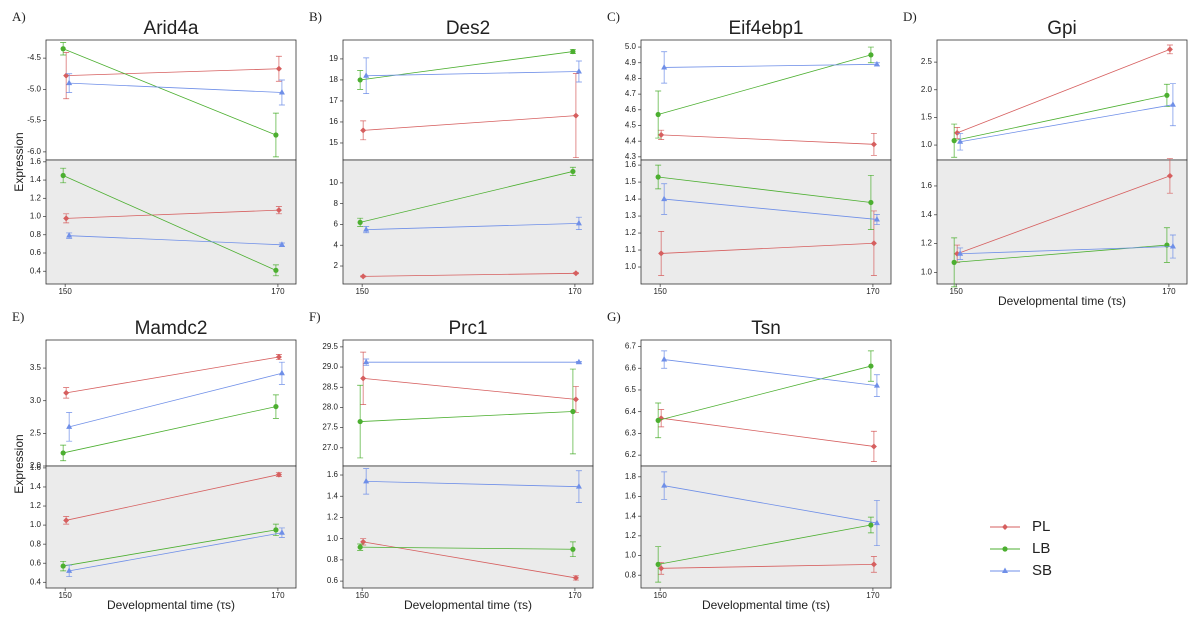 This screenshot has width=1200, height=623. I want to click on y-tick-label: 18, so click(333, 79).